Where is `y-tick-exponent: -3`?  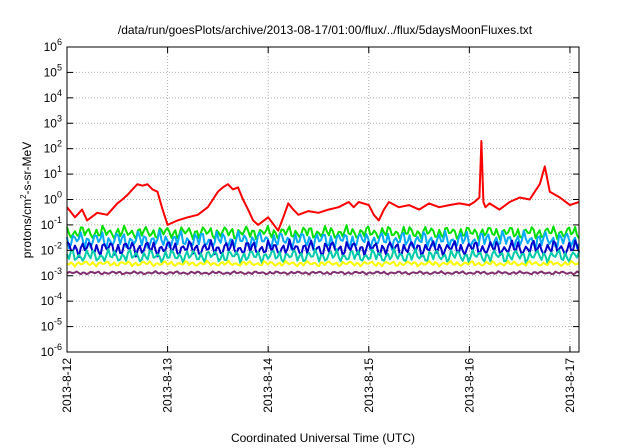
y-tick-exponent: -3 is located at coordinates (58, 271).